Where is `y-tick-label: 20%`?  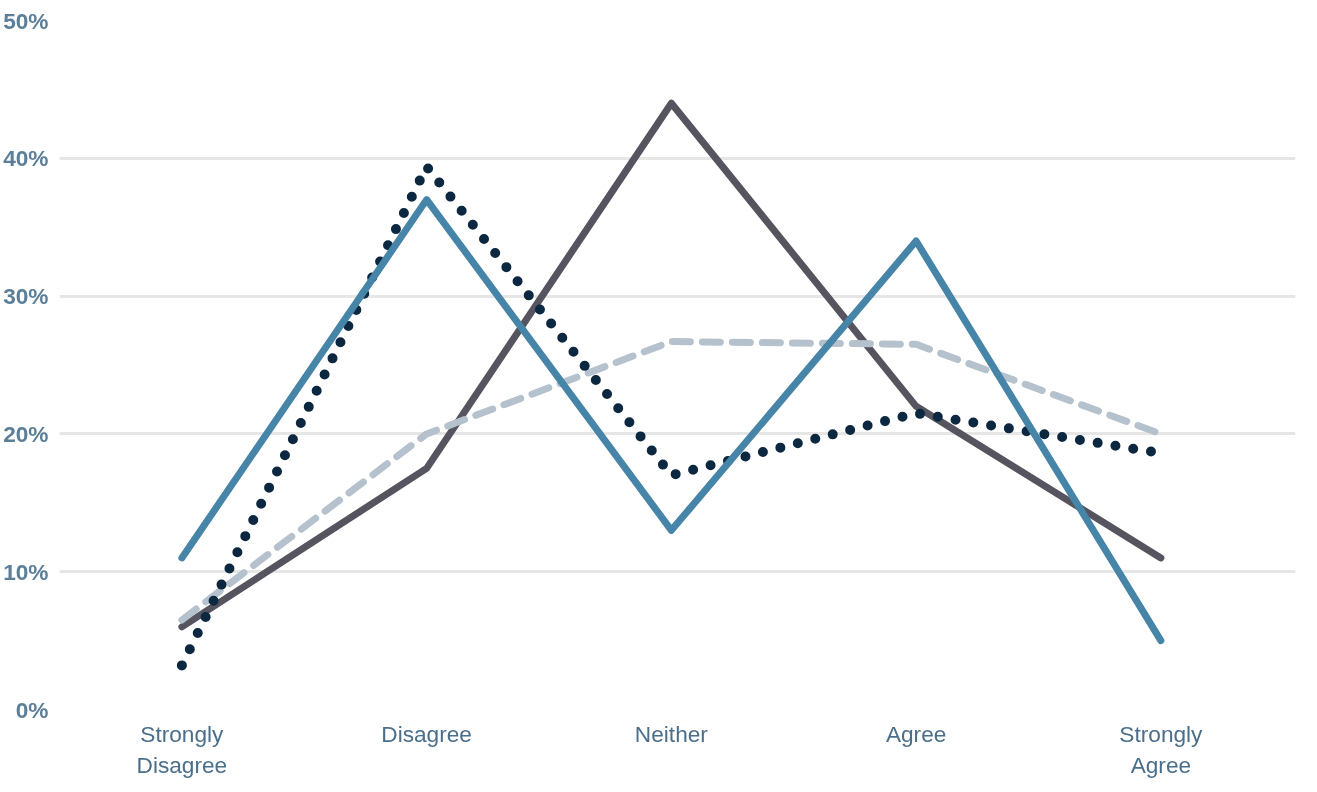
y-tick-label: 20% is located at coordinates (26, 433).